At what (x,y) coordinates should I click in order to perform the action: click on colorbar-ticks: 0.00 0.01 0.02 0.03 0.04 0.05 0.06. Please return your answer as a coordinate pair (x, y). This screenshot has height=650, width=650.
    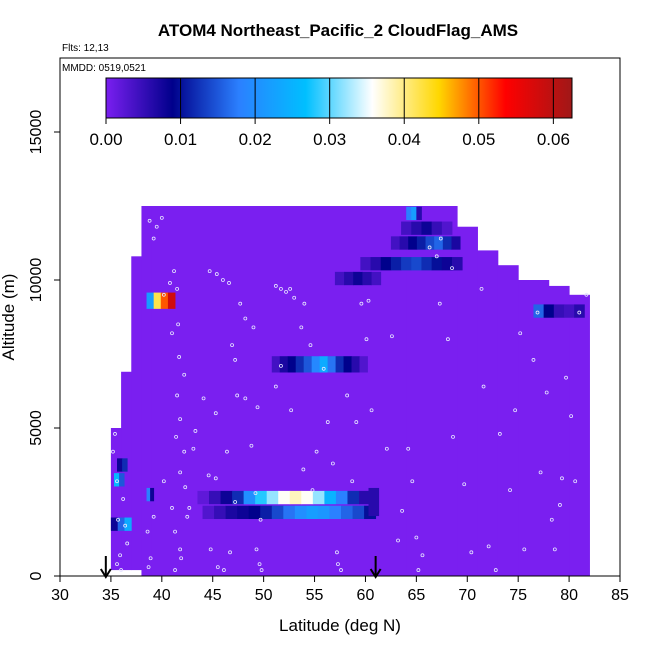
    Looking at the image, I should click on (329, 113).